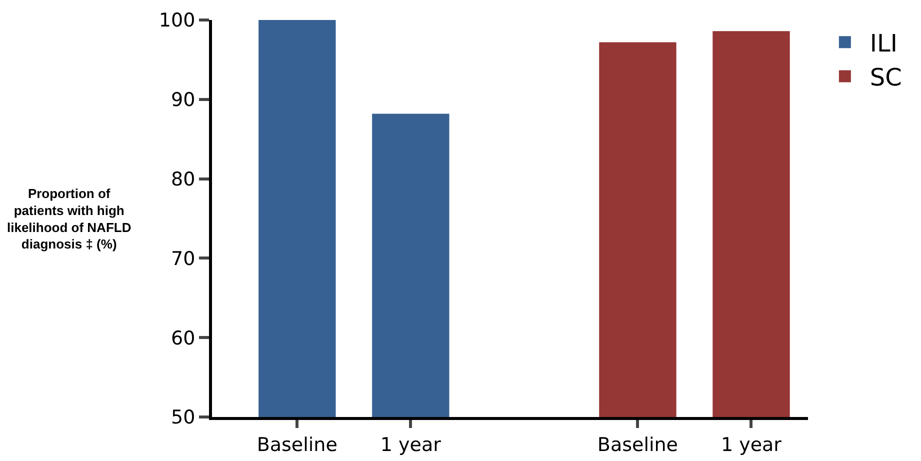 Image resolution: width=921 pixels, height=461 pixels. Describe the element at coordinates (183, 338) in the screenshot. I see `y-tick-label: 60` at that location.